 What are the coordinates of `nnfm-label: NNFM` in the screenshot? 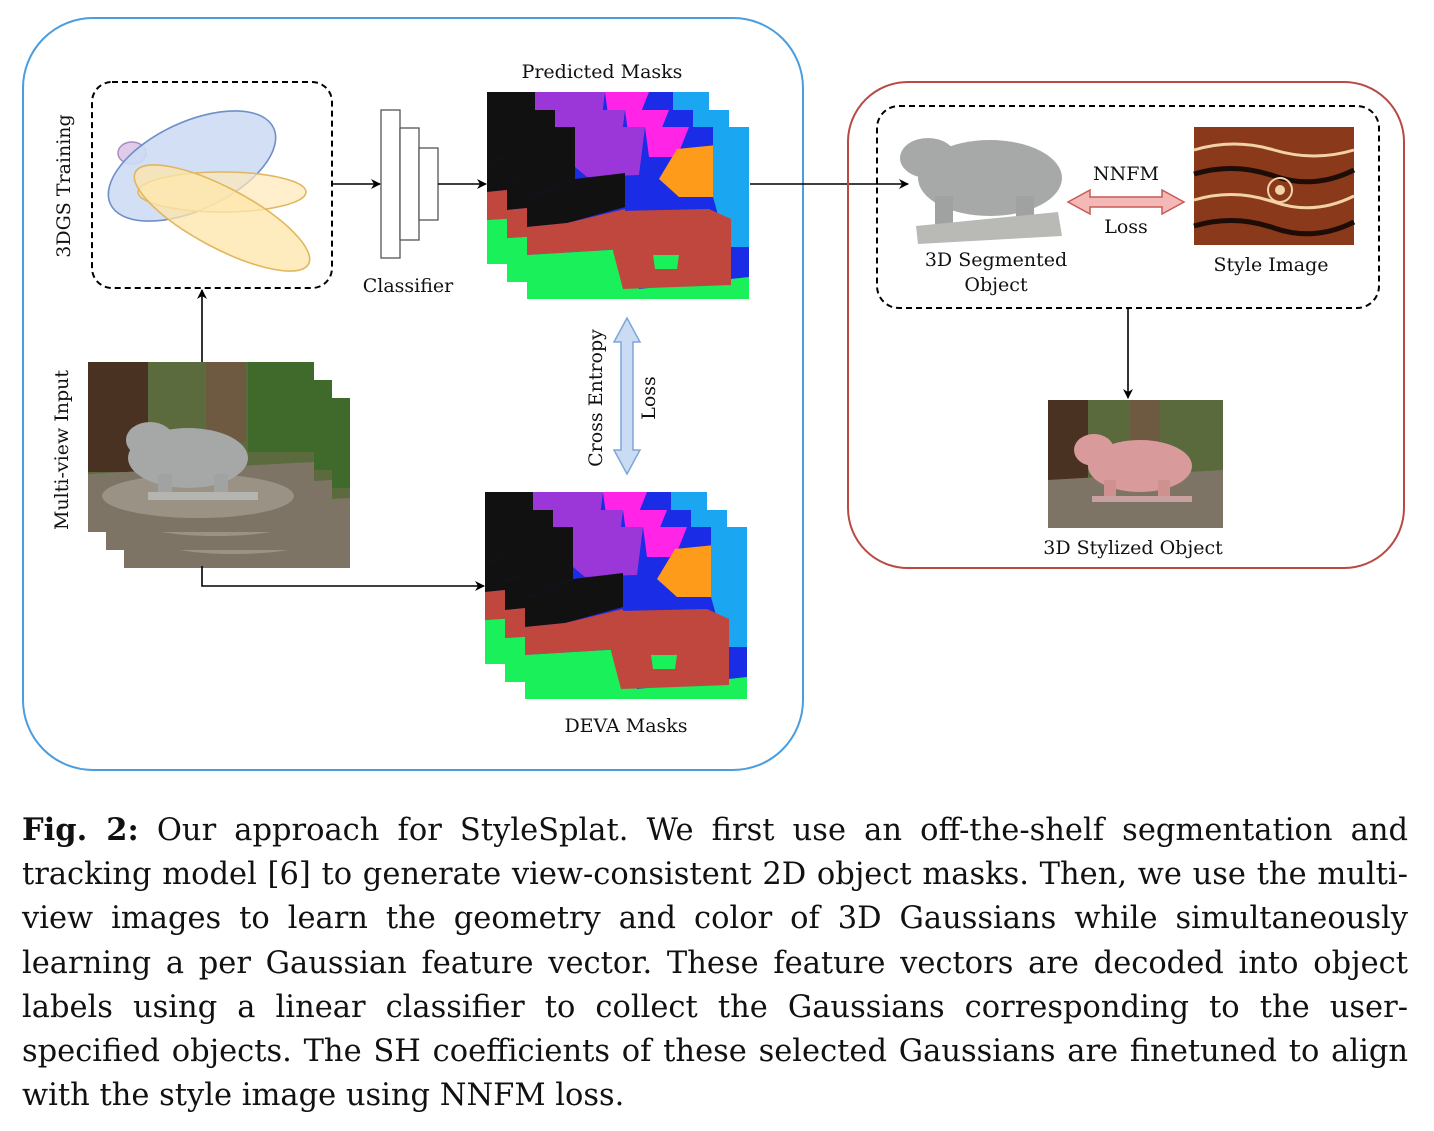 It's located at (1126, 174).